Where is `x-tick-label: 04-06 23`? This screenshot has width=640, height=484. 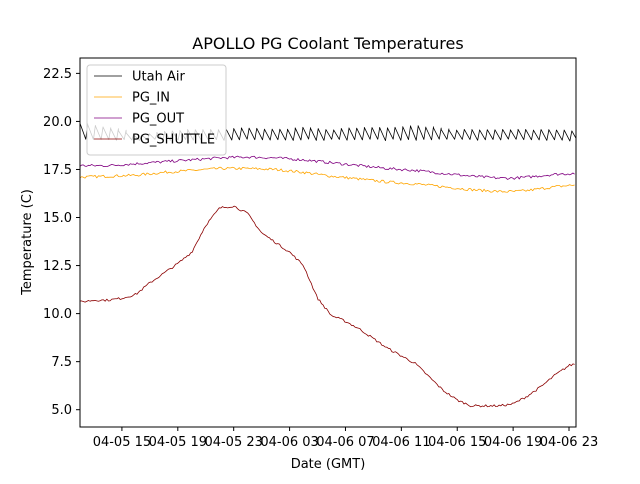 x-tick-label: 04-06 23 is located at coordinates (569, 442).